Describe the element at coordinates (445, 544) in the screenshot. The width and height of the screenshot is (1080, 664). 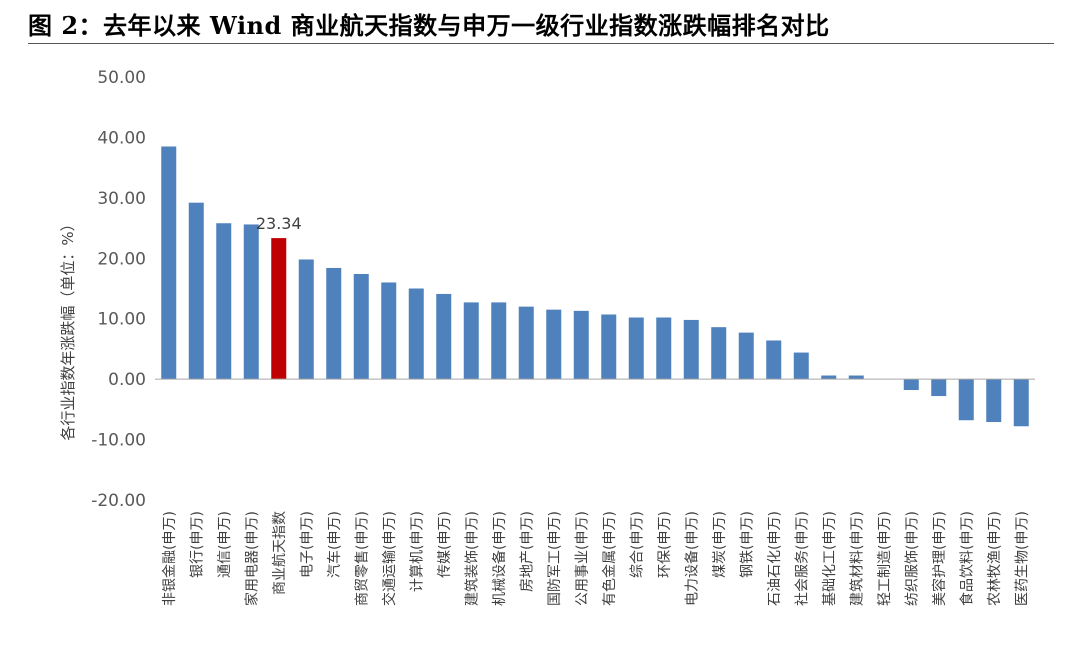
I see `x-category-label: 传媒(申万)` at that location.